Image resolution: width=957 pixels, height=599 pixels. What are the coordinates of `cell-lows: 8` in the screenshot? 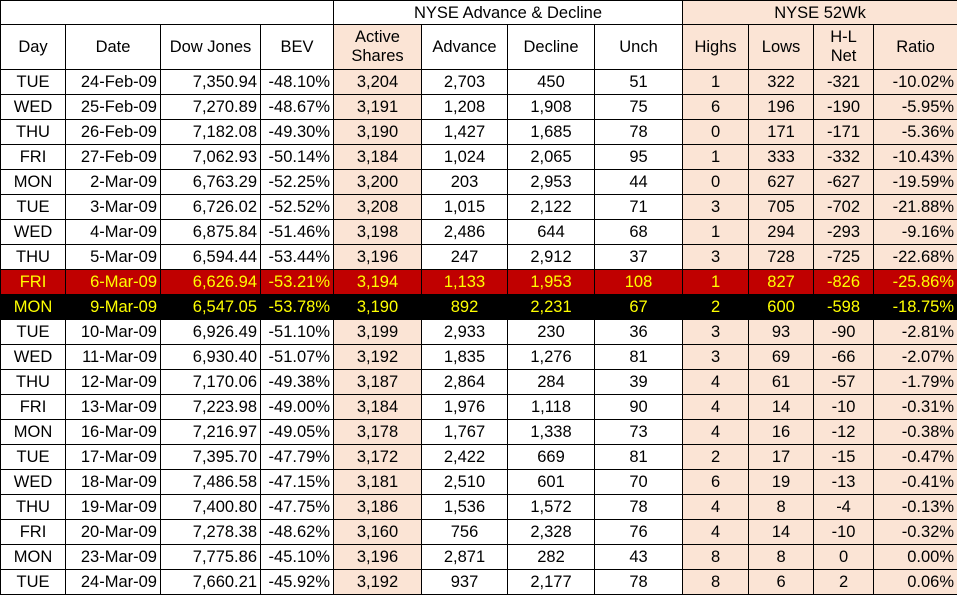 It's located at (781, 557).